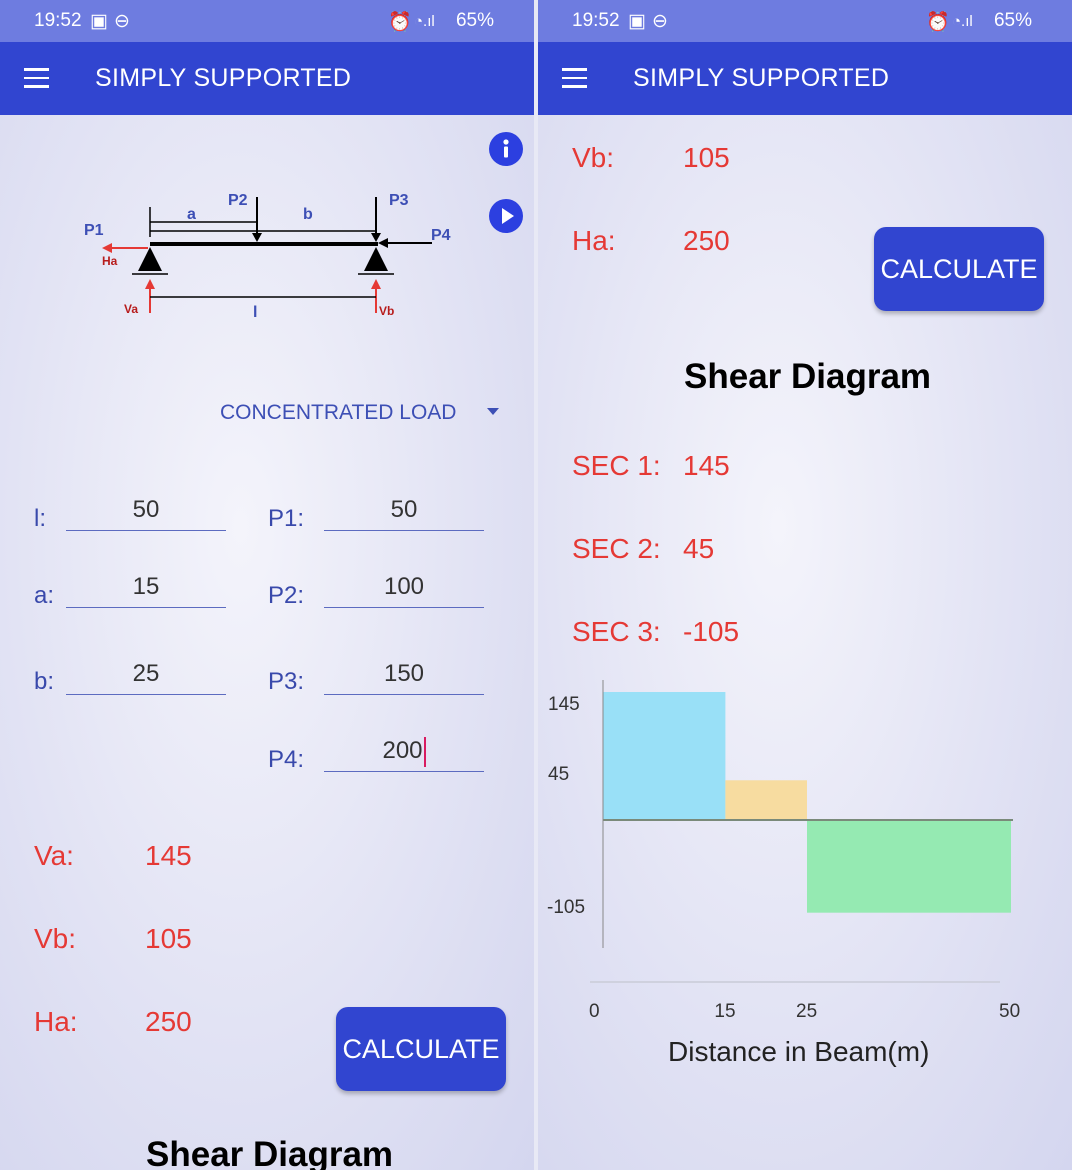 The image size is (1072, 1170). Describe the element at coordinates (594, 1010) in the screenshot. I see `x-tick-label: 0` at that location.